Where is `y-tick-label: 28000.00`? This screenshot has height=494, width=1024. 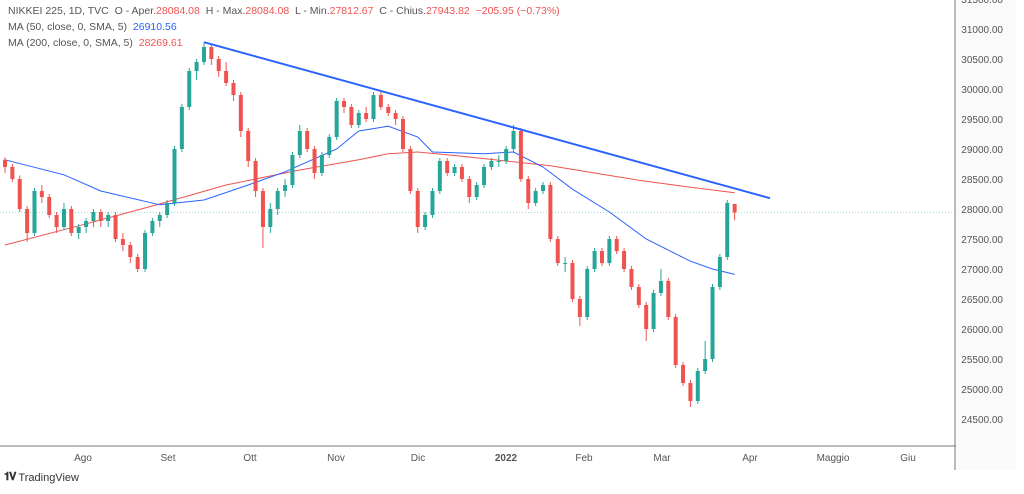 y-tick-label: 28000.00 is located at coordinates (982, 210).